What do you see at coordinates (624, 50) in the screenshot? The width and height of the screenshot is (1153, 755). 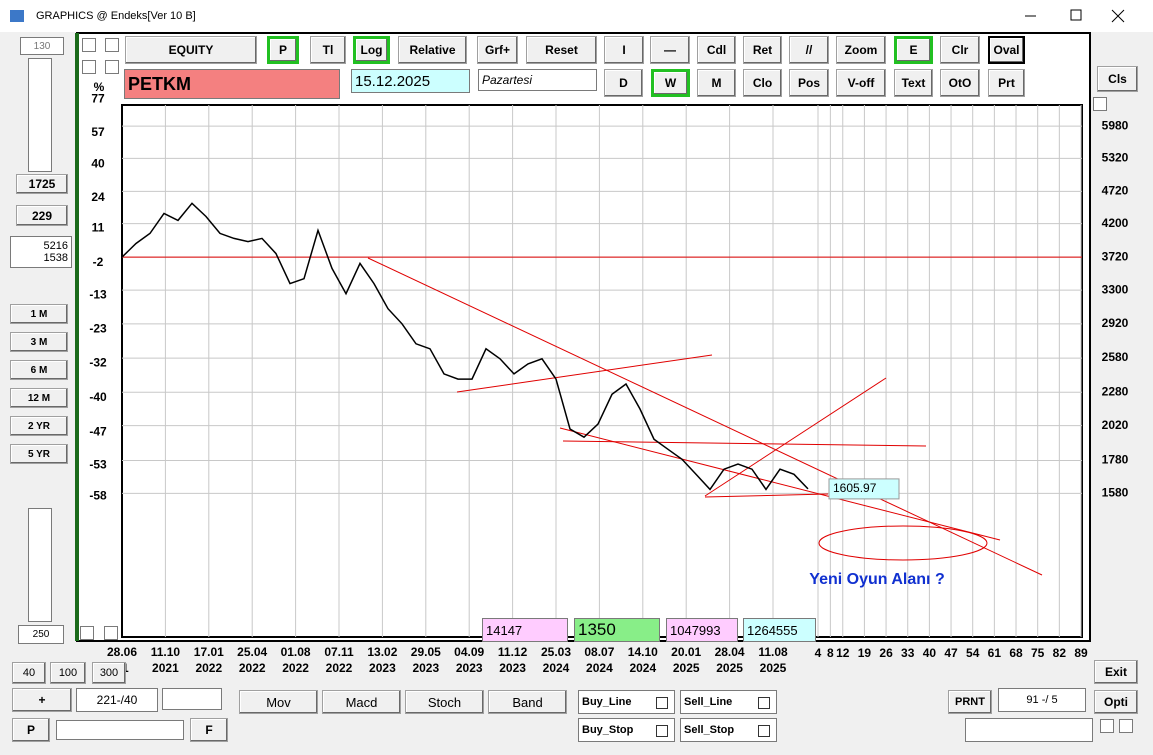 I see `button: I` at bounding box center [624, 50].